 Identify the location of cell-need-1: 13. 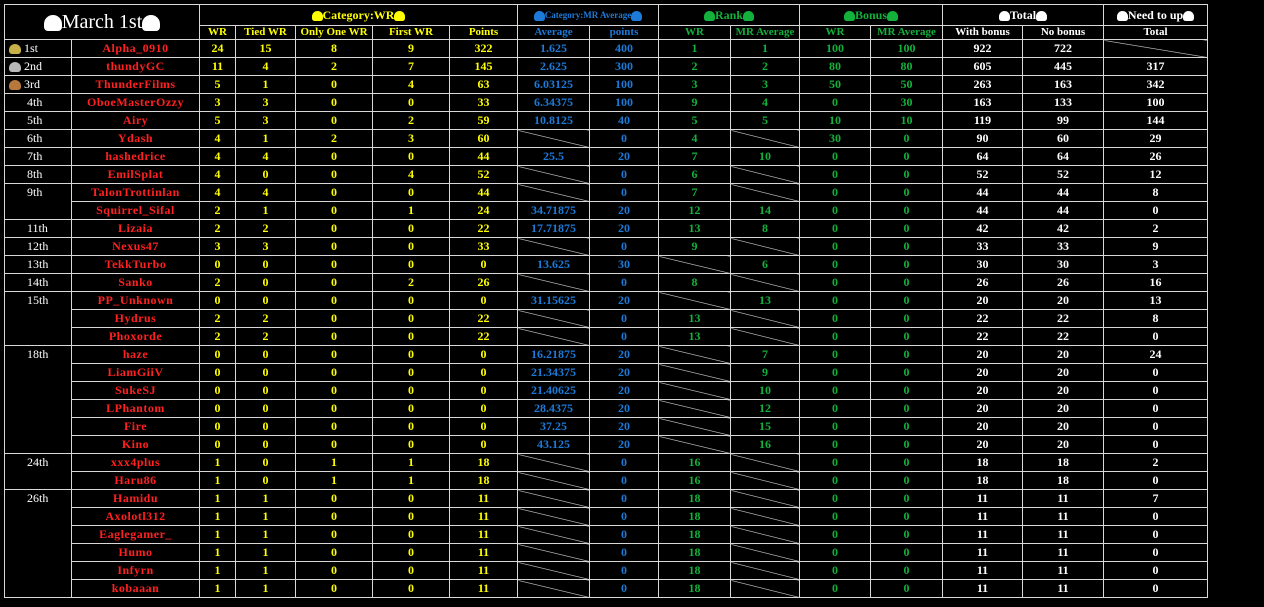
(1155, 300).